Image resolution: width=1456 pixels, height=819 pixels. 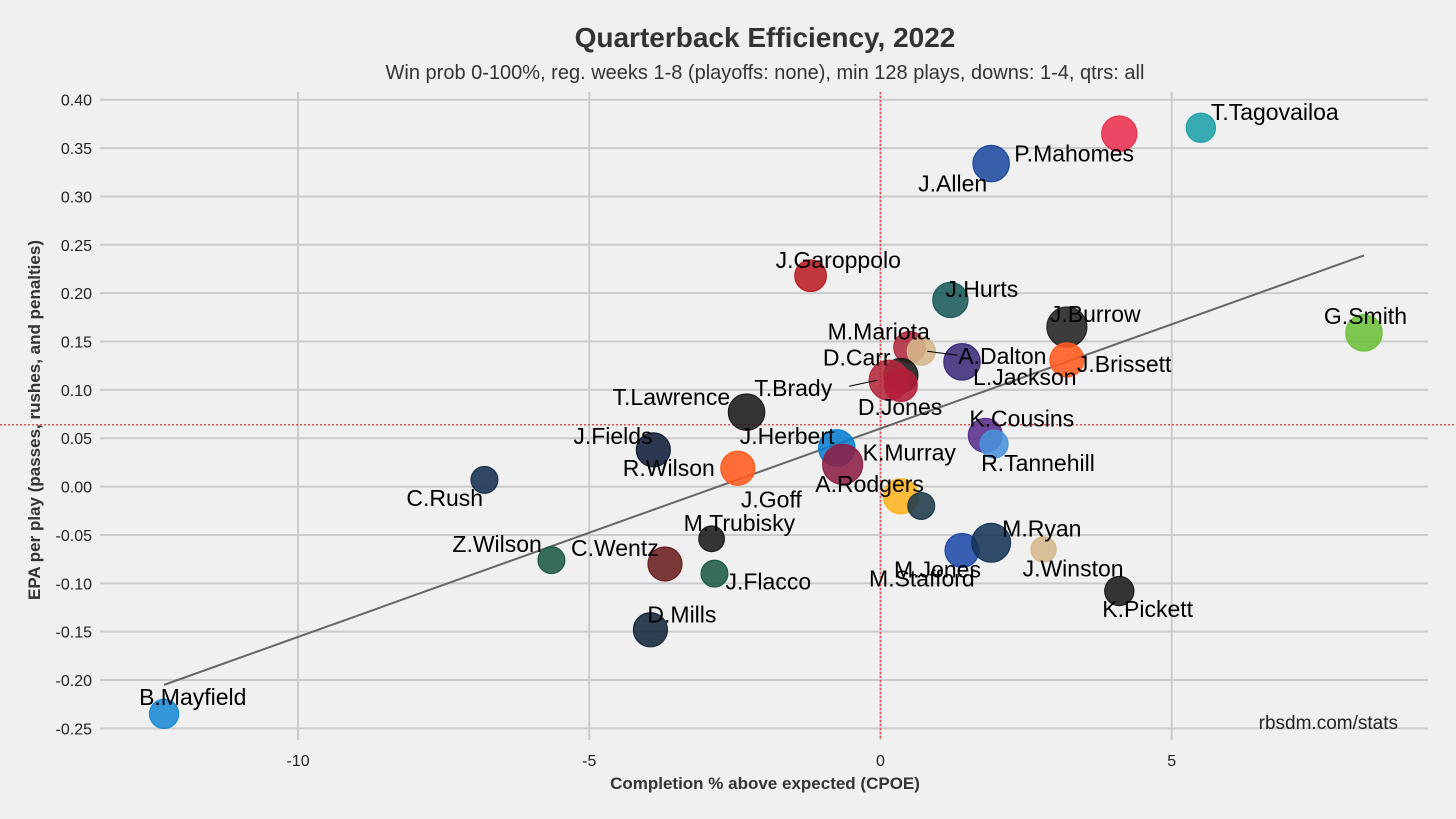 What do you see at coordinates (74, 681) in the screenshot?
I see `y-tick-label: -0.20` at bounding box center [74, 681].